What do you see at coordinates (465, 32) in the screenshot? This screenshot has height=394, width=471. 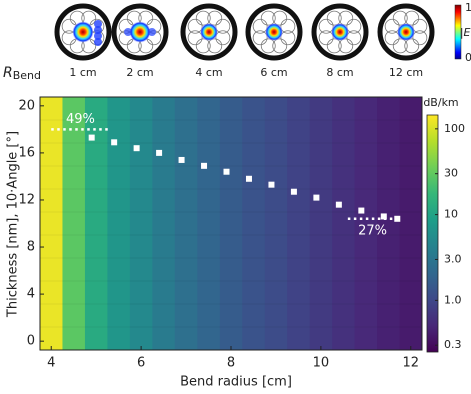 I see `inset-colorbar-label: |E|` at bounding box center [465, 32].